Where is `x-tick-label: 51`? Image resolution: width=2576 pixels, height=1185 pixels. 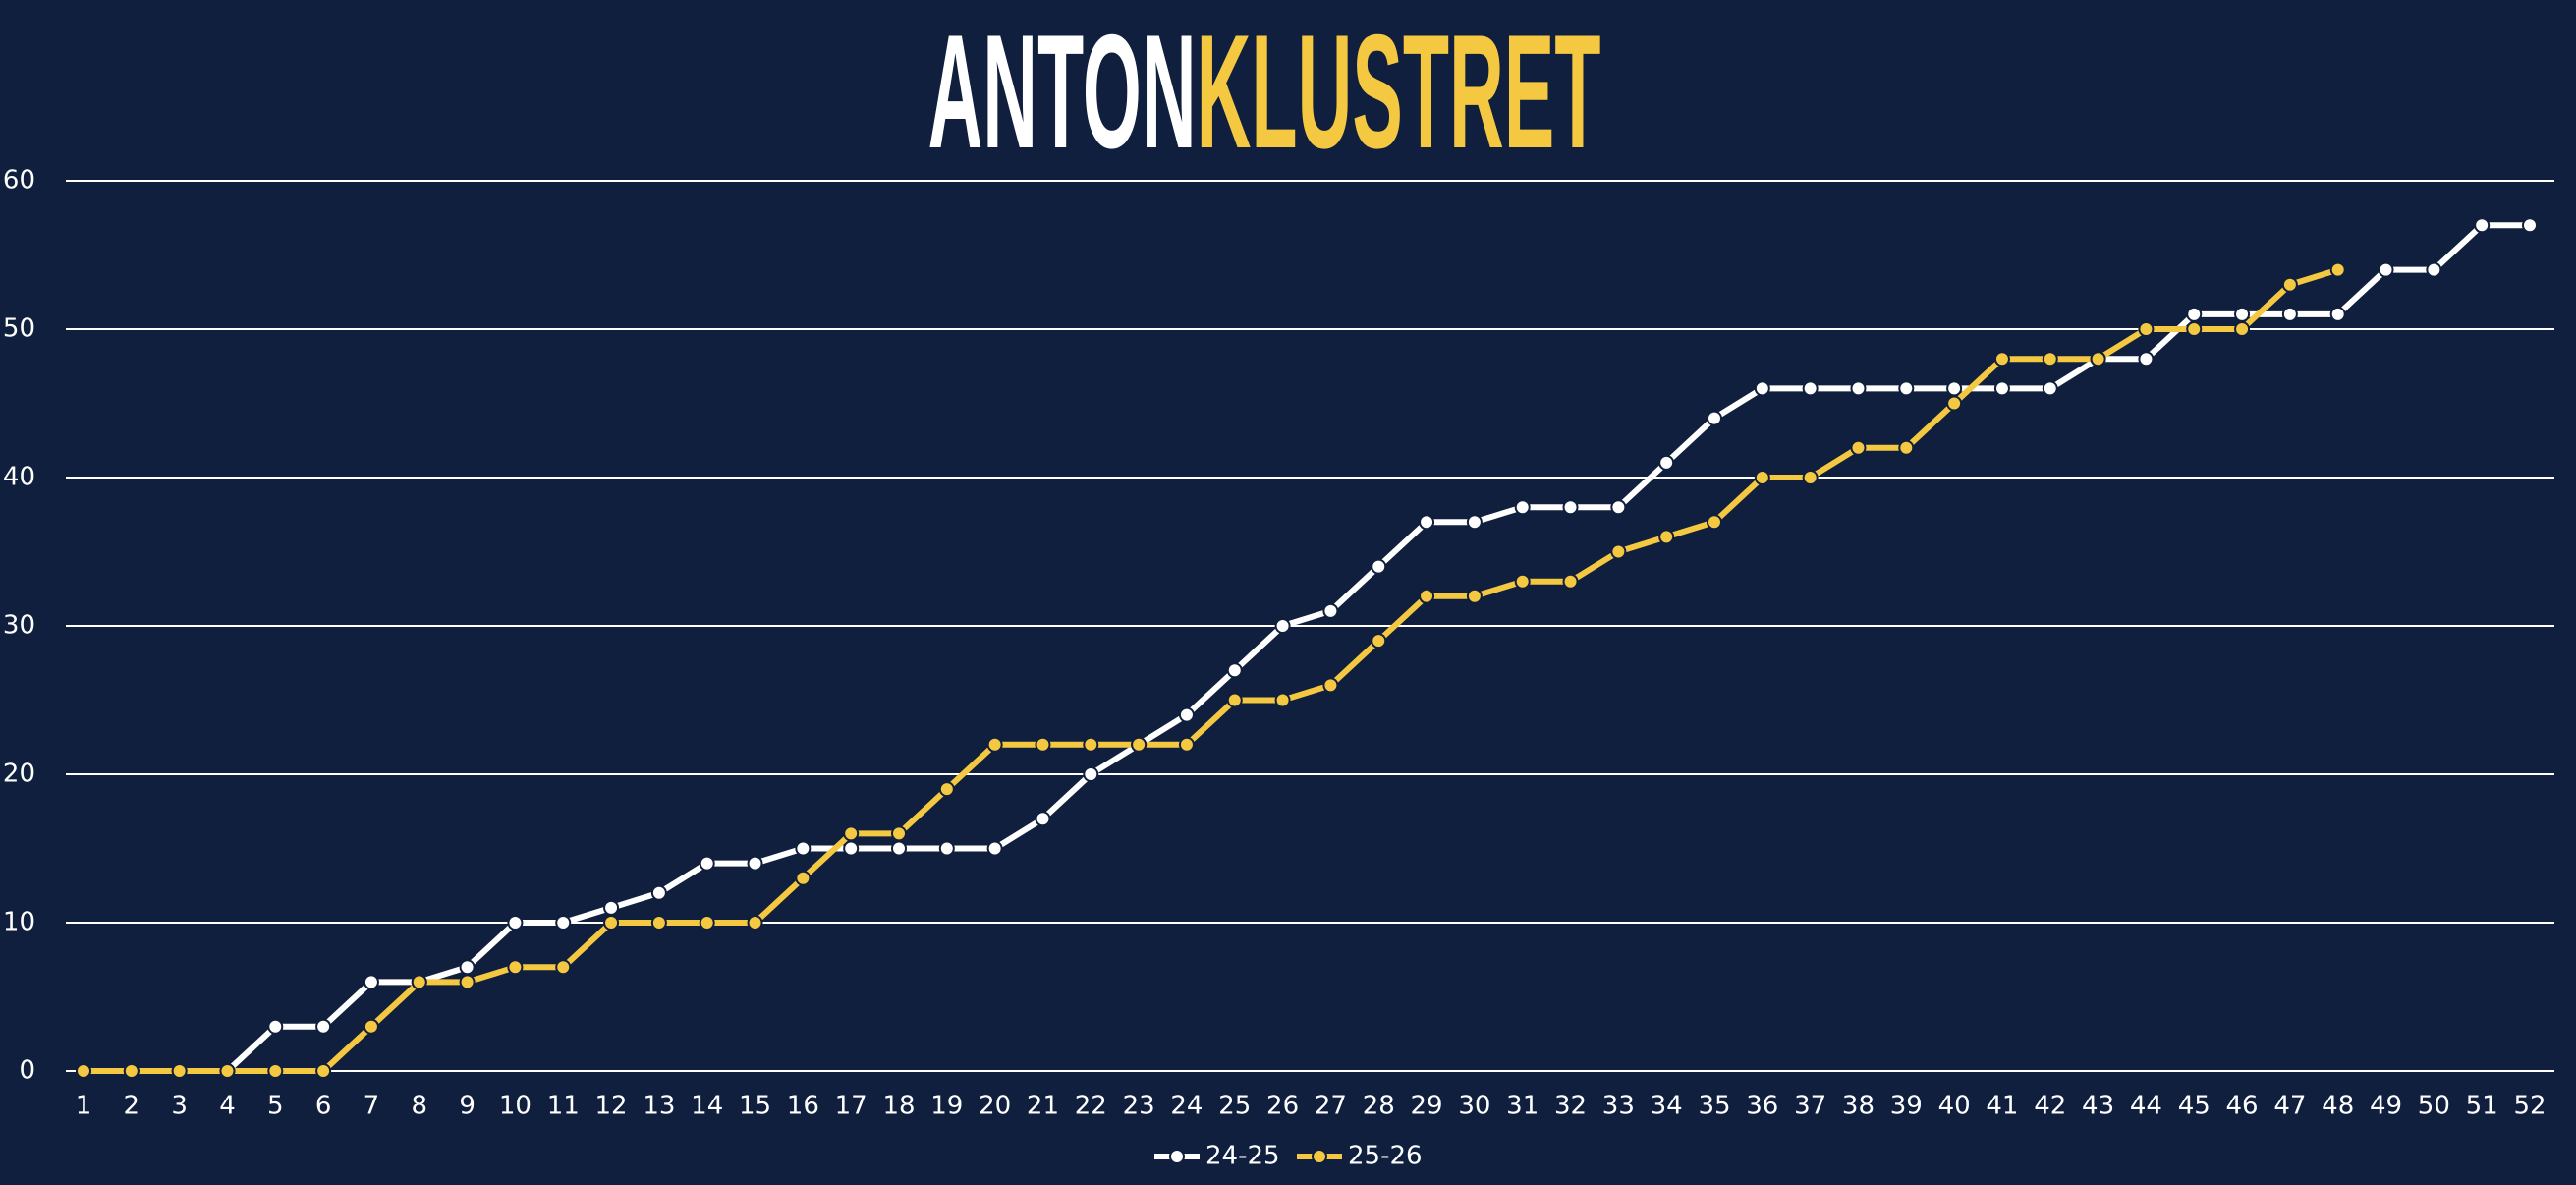 x-tick-label: 51 is located at coordinates (2482, 1107).